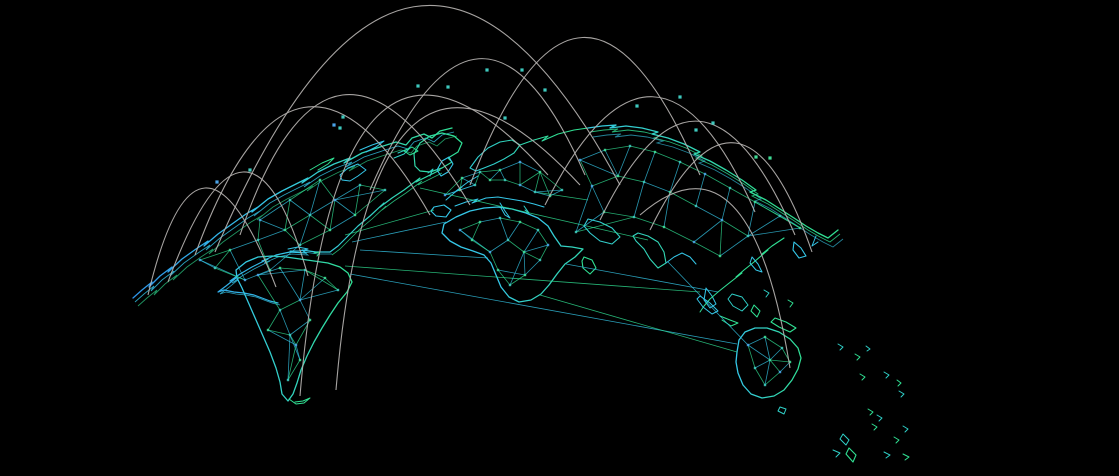 Image resolution: width=1119 pixels, height=476 pixels. What do you see at coordinates (755, 311) in the screenshot?
I see `sulawesi` at bounding box center [755, 311].